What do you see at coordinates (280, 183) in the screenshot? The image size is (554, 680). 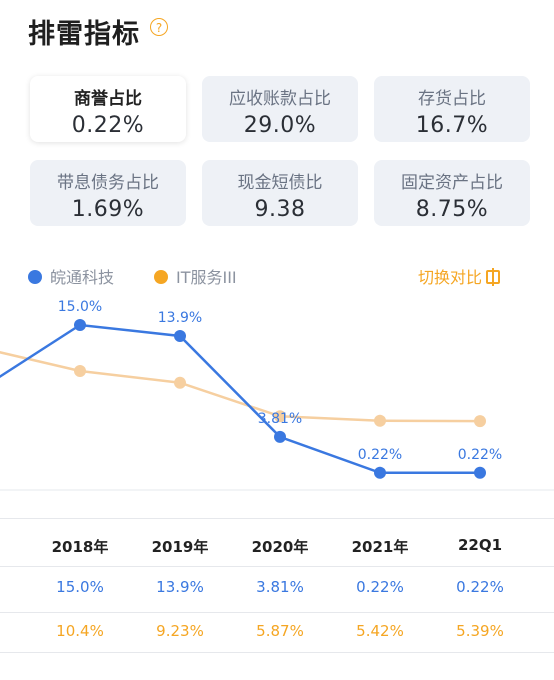 I see `metric-label: 现金短债比` at bounding box center [280, 183].